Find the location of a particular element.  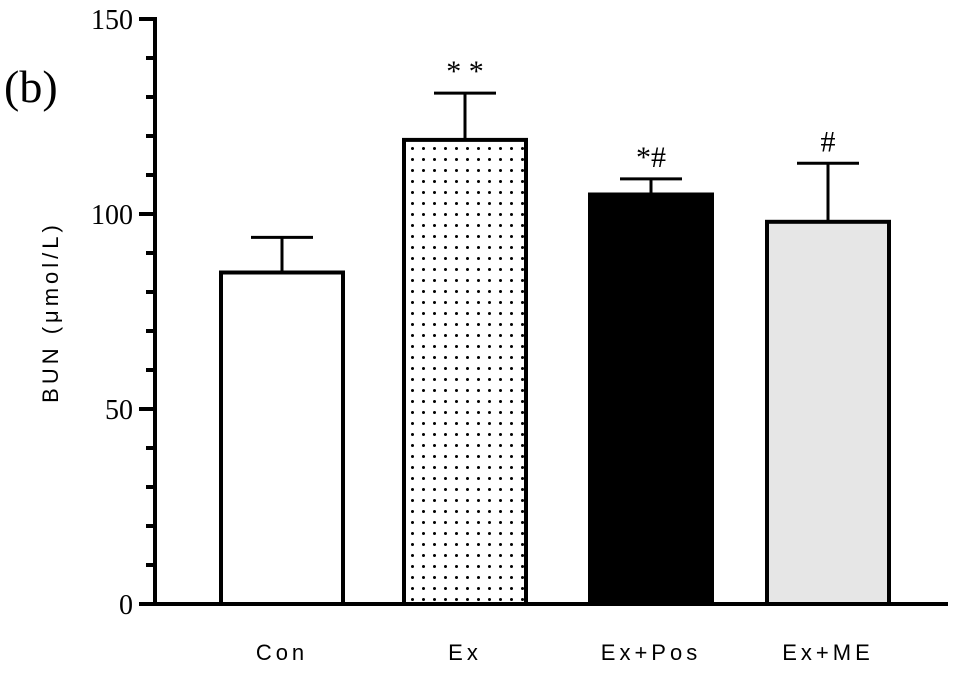

bar-con is located at coordinates (282, 438).